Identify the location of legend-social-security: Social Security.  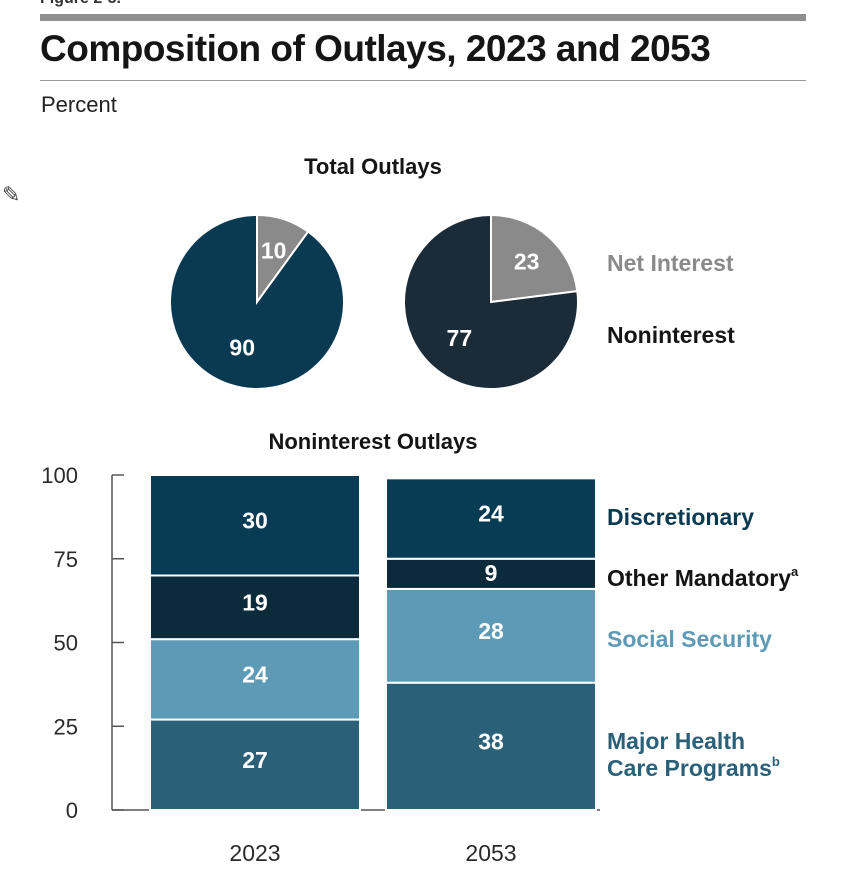
(689, 639).